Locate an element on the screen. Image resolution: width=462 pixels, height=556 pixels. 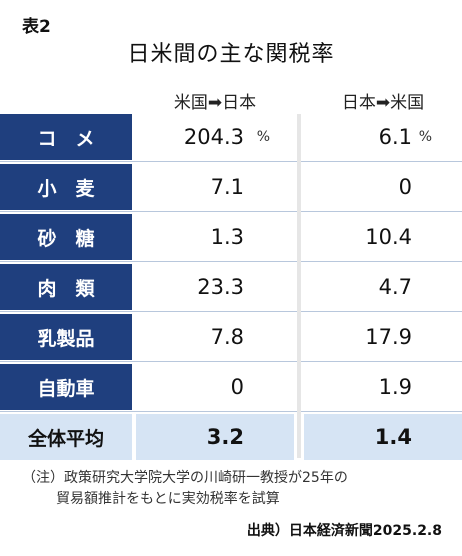
table-row-automobile: 自動車 0 1.9 is located at coordinates (231, 387).